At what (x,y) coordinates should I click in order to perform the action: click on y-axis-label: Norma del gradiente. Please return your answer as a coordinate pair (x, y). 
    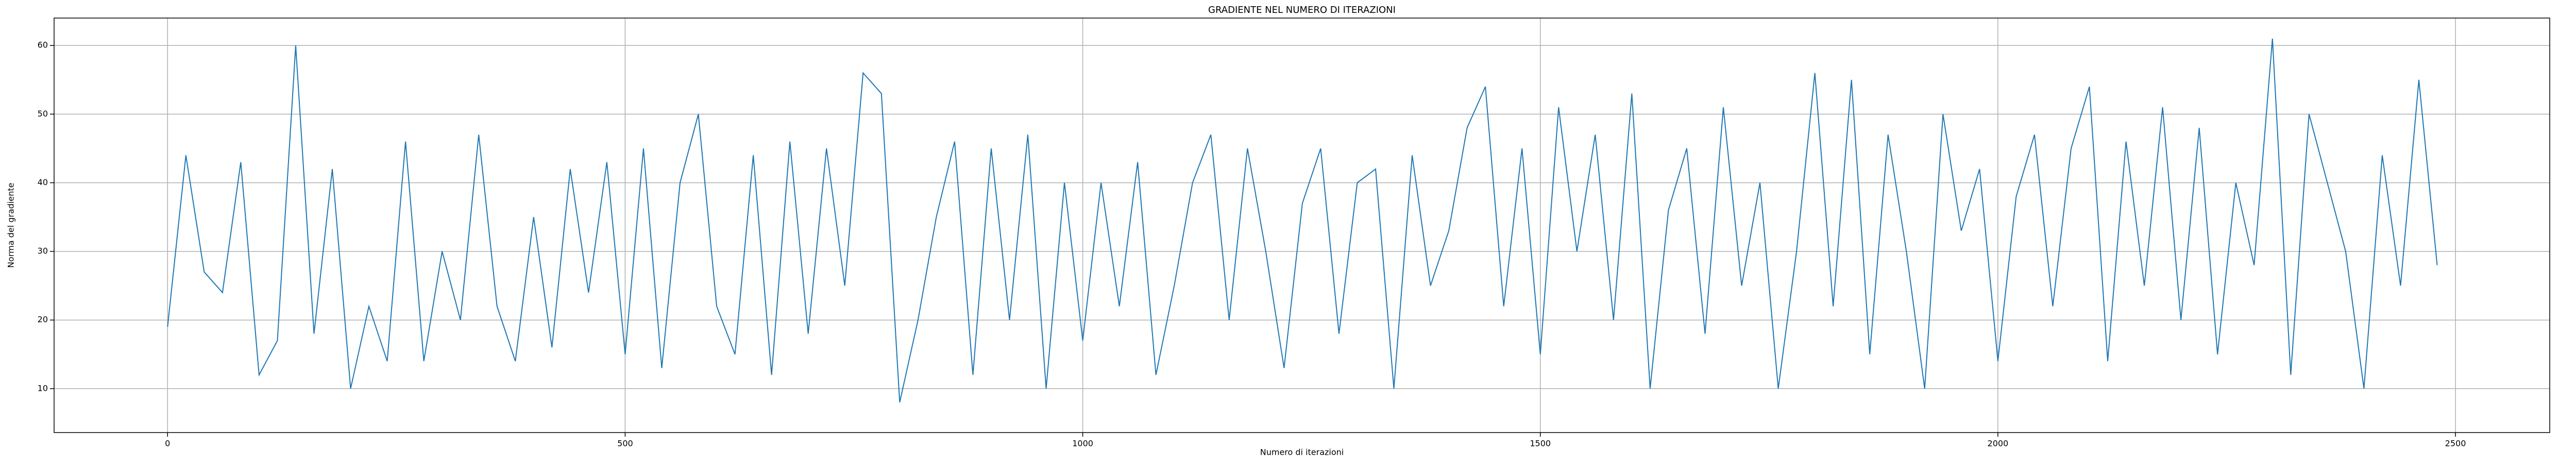
    Looking at the image, I should click on (11, 225).